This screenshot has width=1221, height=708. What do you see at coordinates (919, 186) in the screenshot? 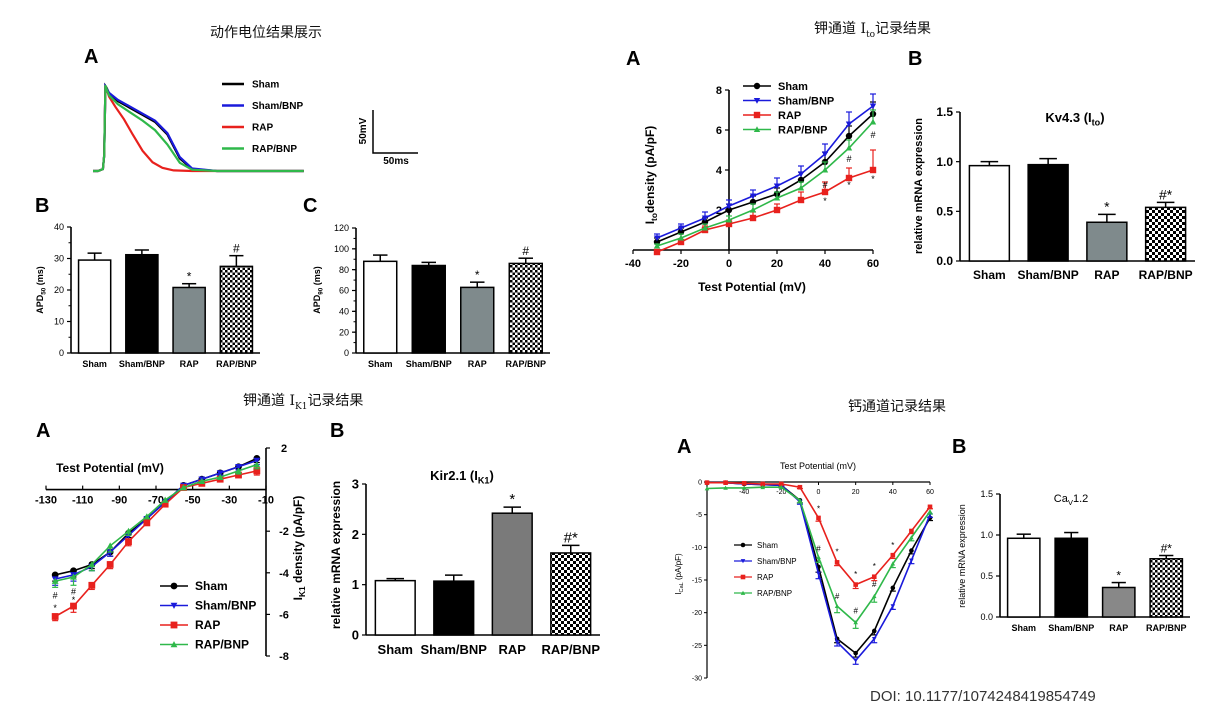
I see `kv43-y-axis-label: relative mRNA expression` at bounding box center [919, 186].